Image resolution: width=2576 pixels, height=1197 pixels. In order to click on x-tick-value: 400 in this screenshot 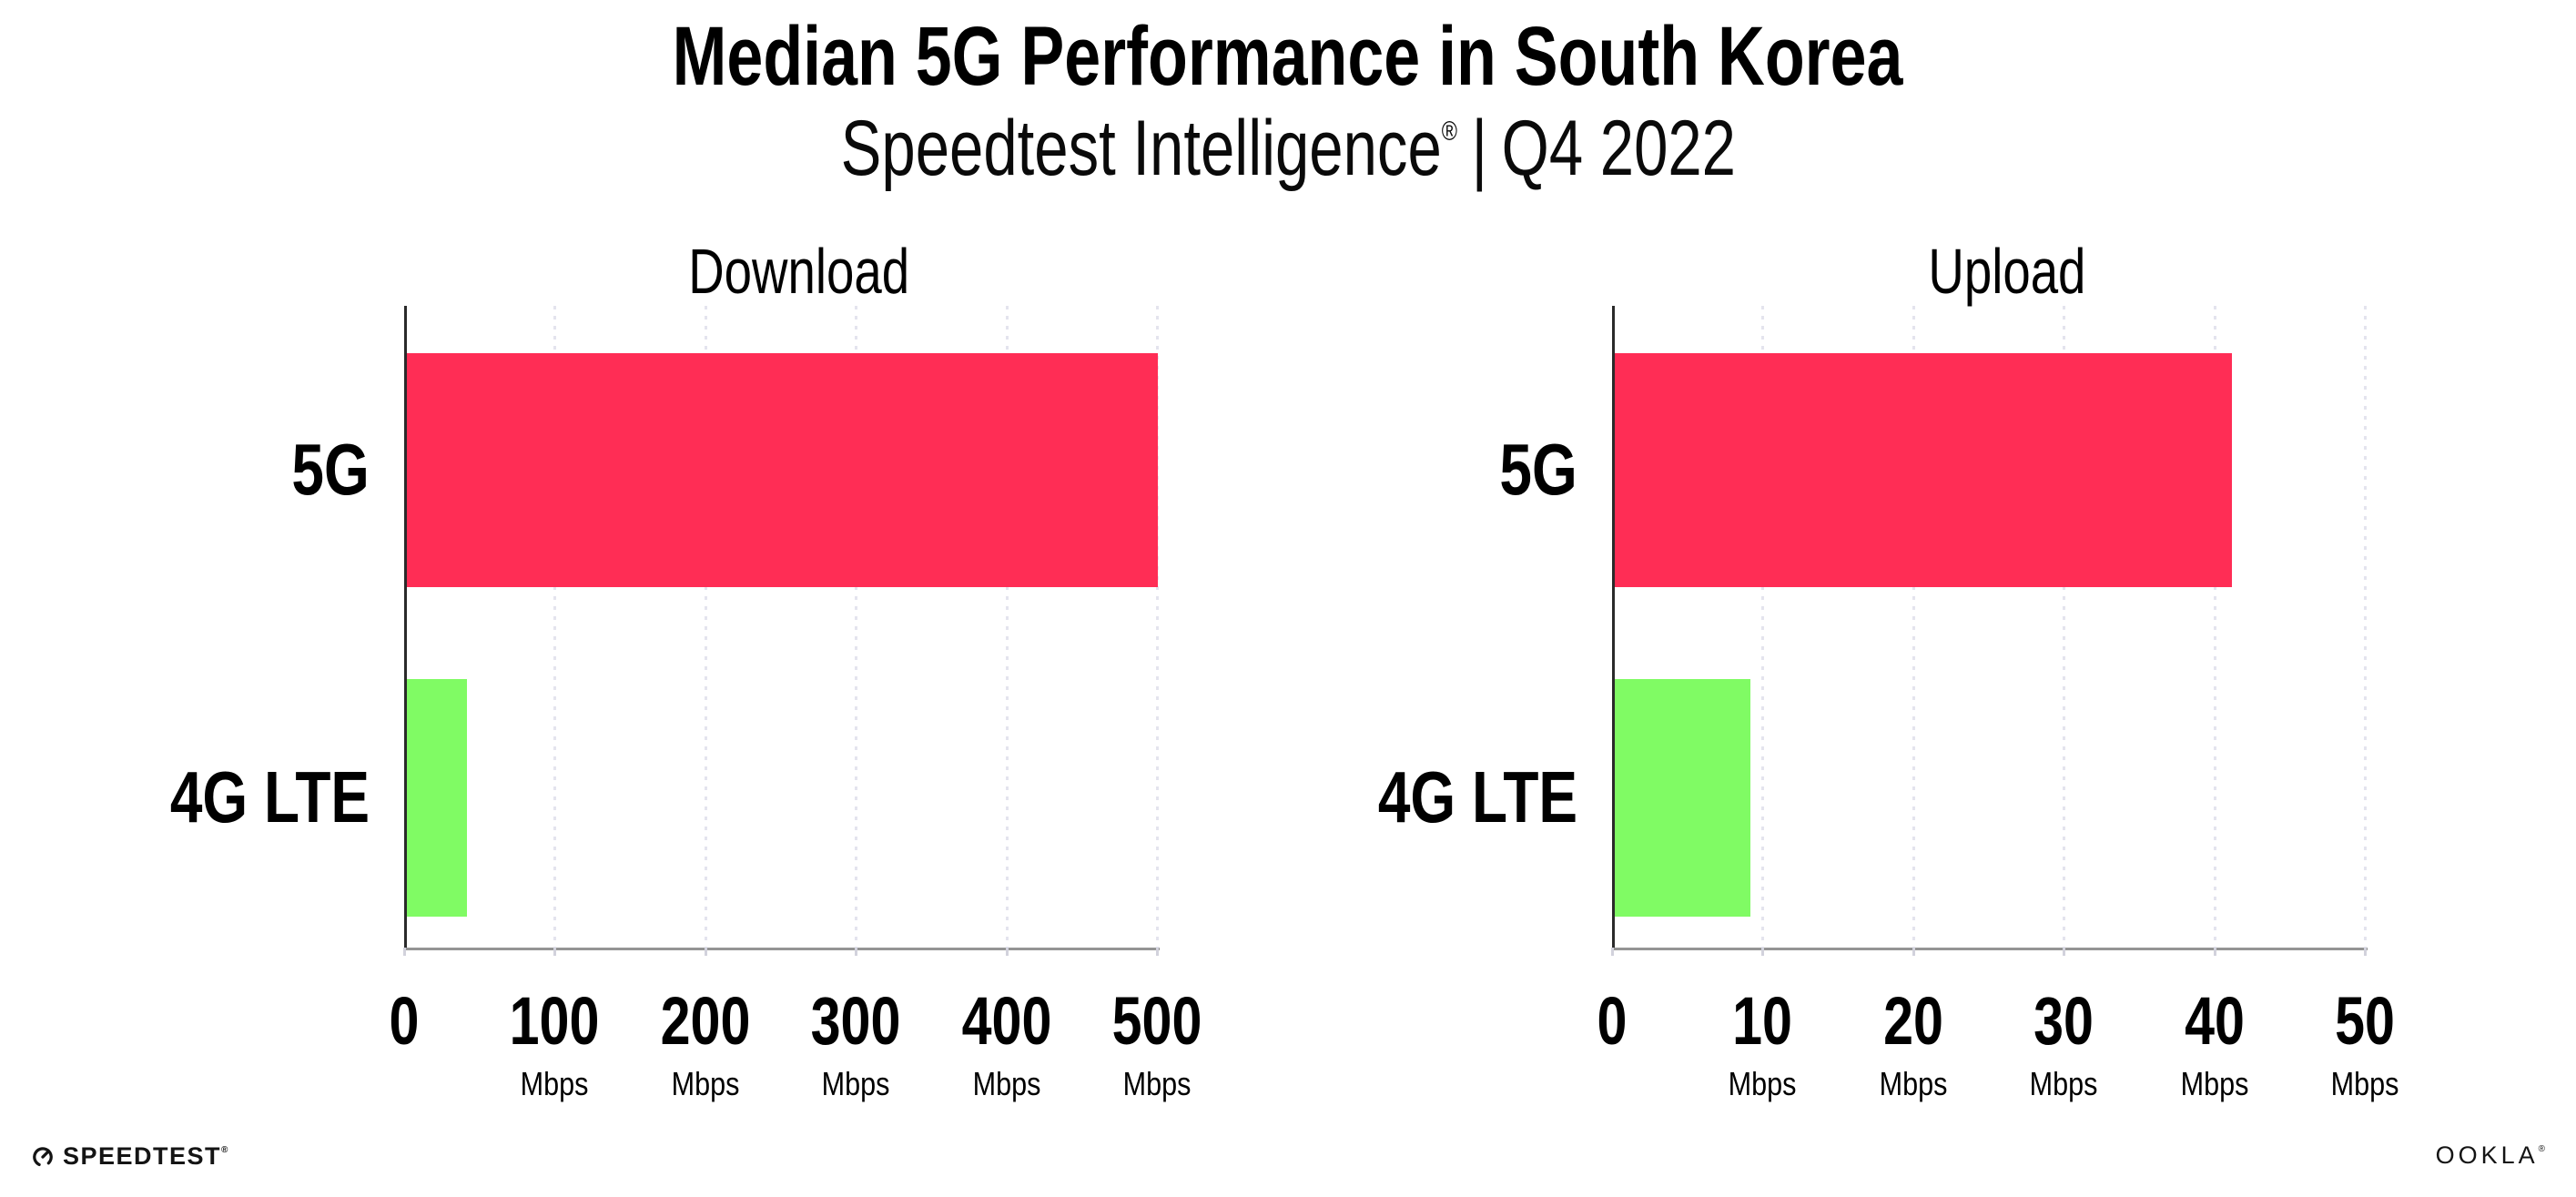, I will do `click(1006, 1021)`.